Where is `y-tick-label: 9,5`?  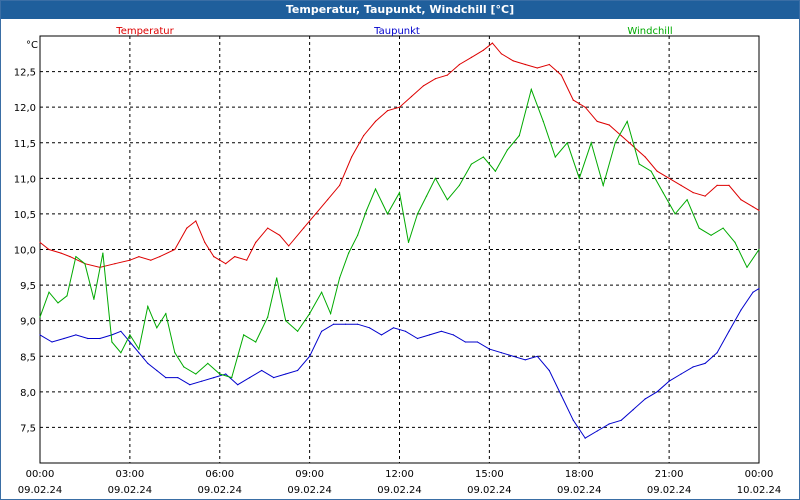 y-tick-label: 9,5 is located at coordinates (28, 286).